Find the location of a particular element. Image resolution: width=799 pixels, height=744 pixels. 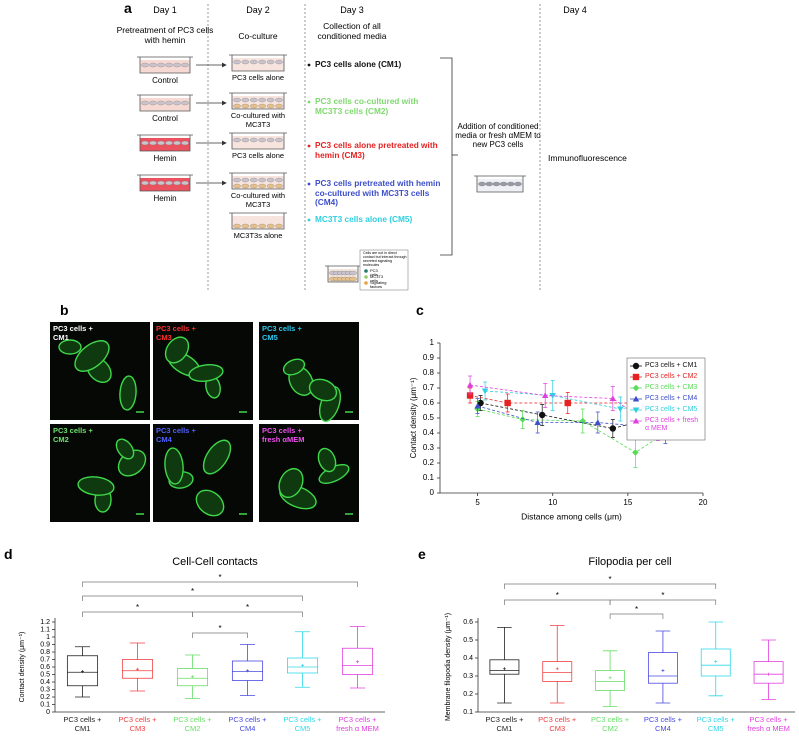

y-tick-label: 0.9 is located at coordinates (45, 644).